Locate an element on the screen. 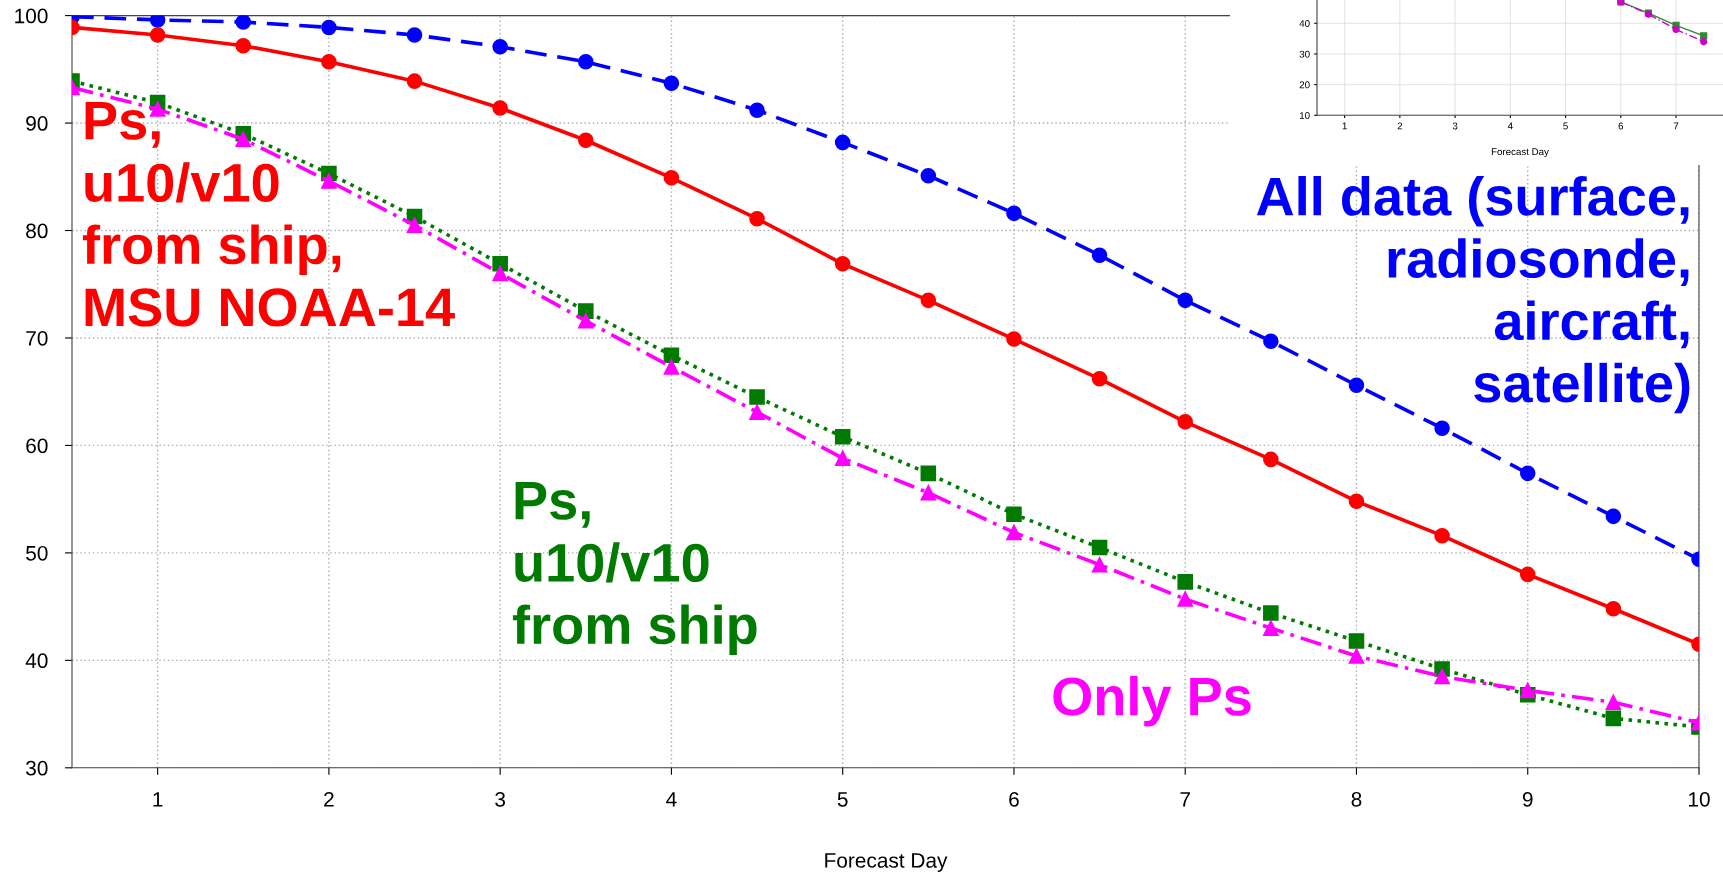 This screenshot has height=879, width=1723. y-tick-label: 90 is located at coordinates (37, 123).